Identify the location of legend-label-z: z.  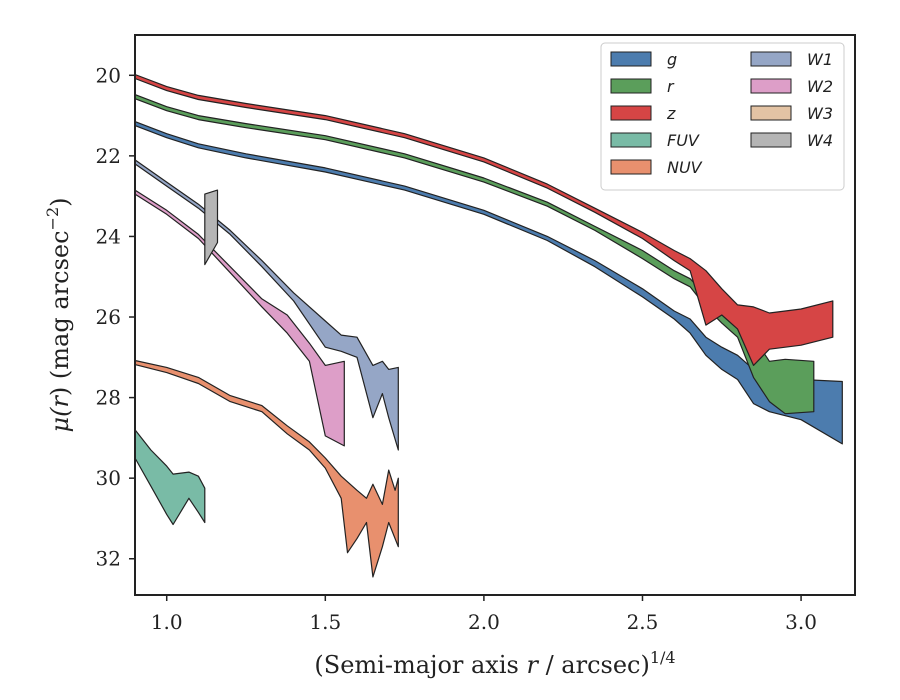
(671, 113).